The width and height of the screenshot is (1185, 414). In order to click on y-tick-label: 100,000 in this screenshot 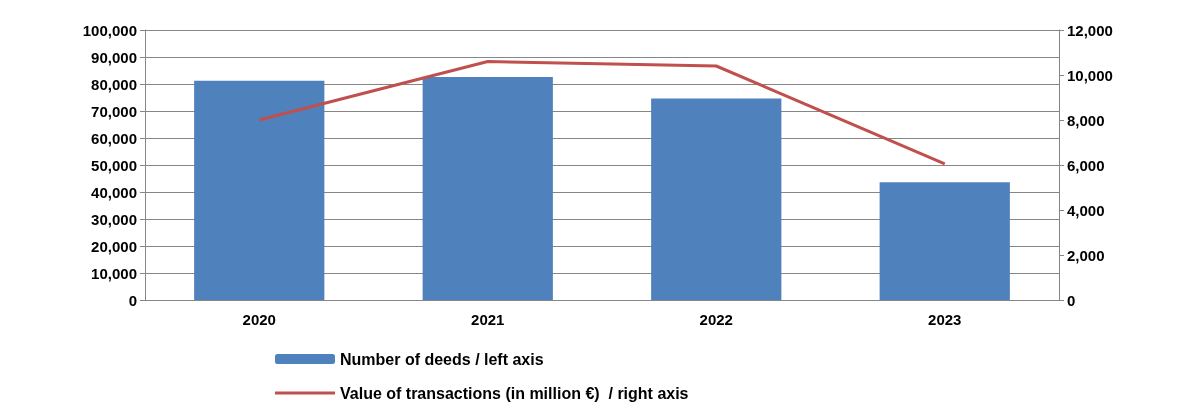, I will do `click(109, 30)`.